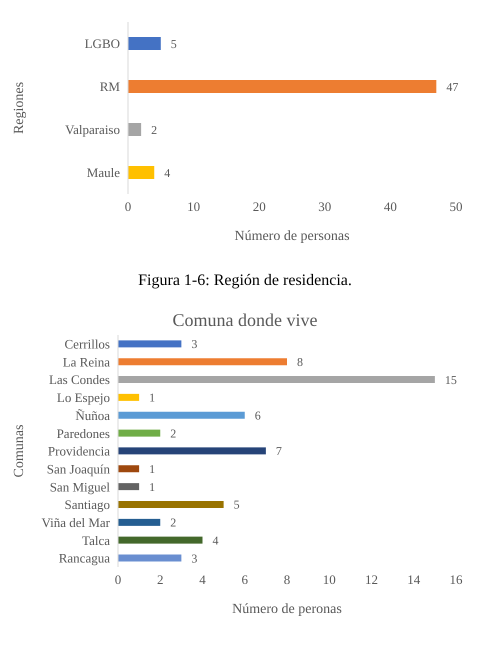 The image size is (490, 656). I want to click on y-tick-label: Paredones, so click(83, 433).